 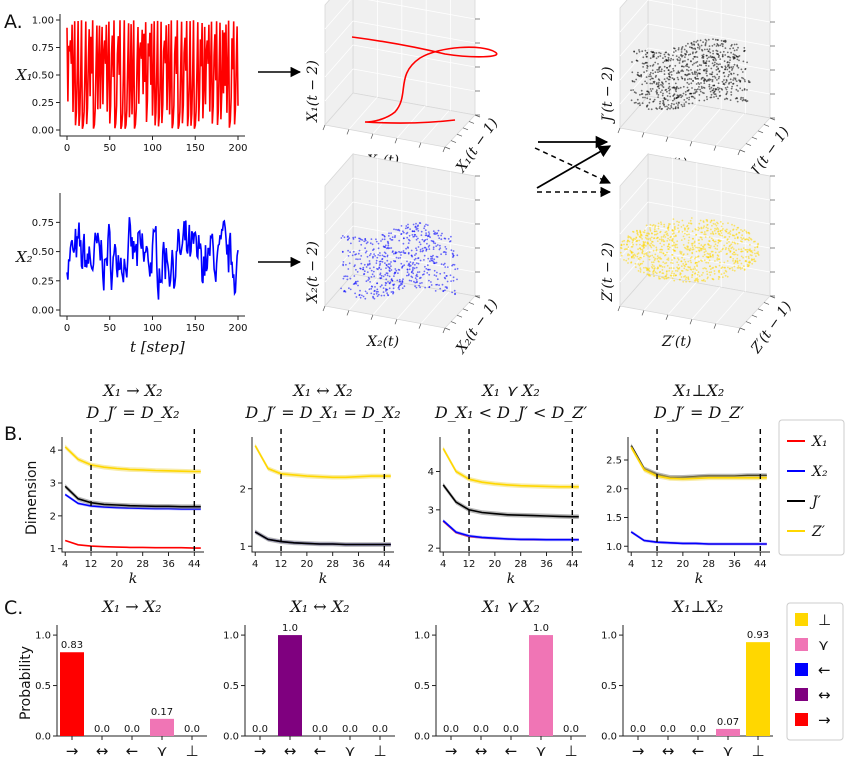 I want to click on y-tick-label: 0.5, so click(x=422, y=686).